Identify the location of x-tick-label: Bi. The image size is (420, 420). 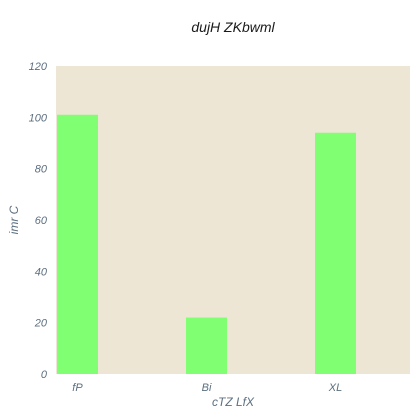
(207, 388).